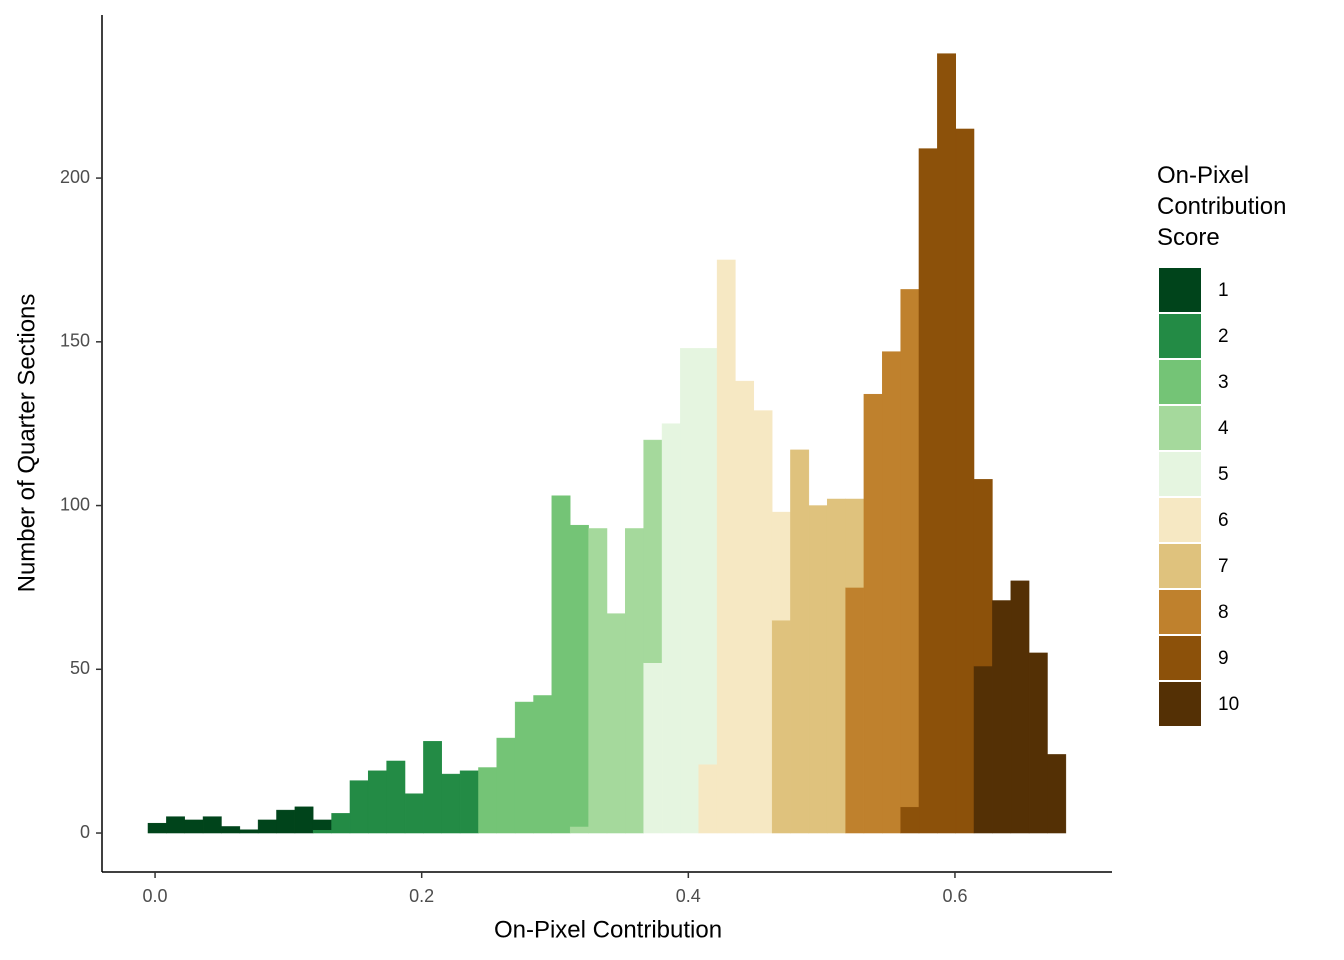 The height and width of the screenshot is (960, 1344). What do you see at coordinates (1223, 382) in the screenshot?
I see `legend-label: 3` at bounding box center [1223, 382].